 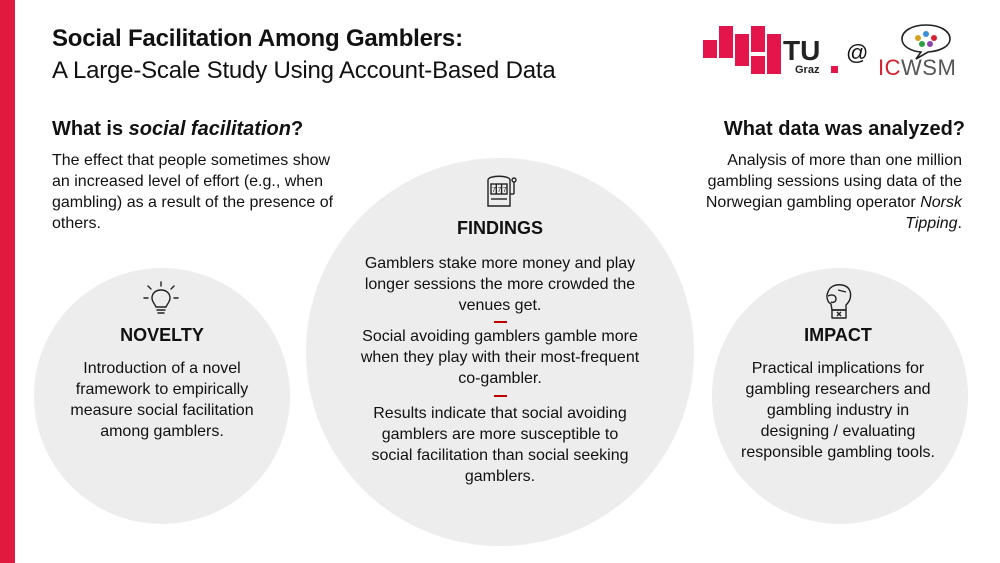 What do you see at coordinates (161, 297) in the screenshot?
I see `lightbulb-icon` at bounding box center [161, 297].